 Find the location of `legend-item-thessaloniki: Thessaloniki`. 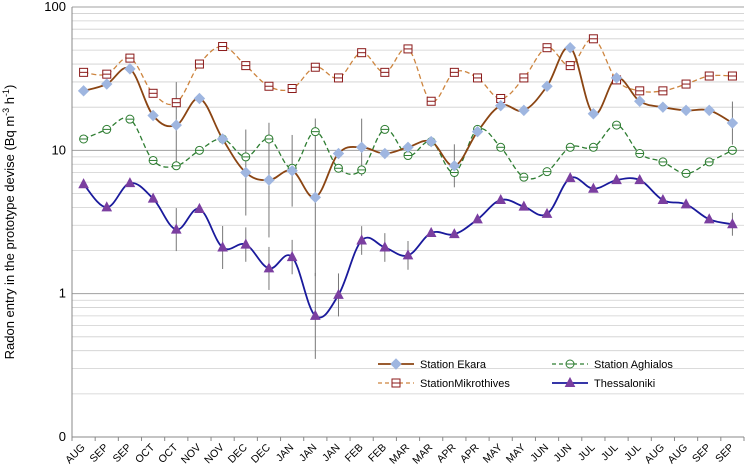

legend-item-thessaloniki: Thessaloniki is located at coordinates (603, 383).